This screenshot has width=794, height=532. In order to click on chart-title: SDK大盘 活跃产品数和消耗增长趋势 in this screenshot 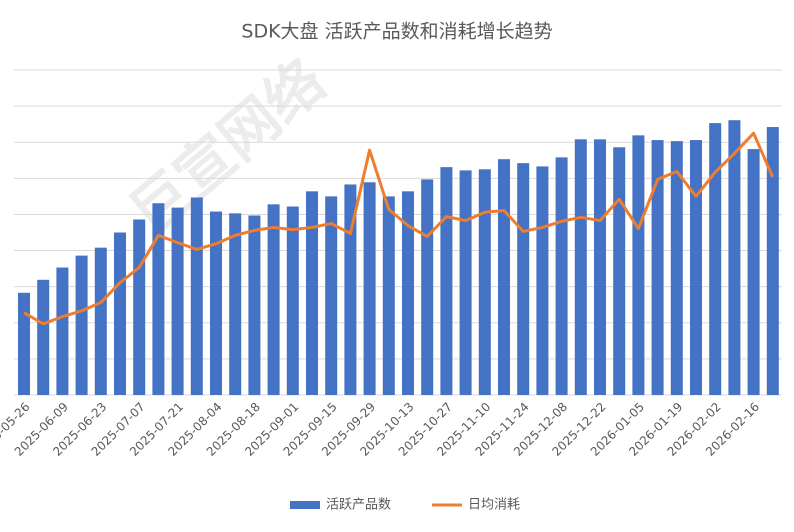, I will do `click(396, 32)`.